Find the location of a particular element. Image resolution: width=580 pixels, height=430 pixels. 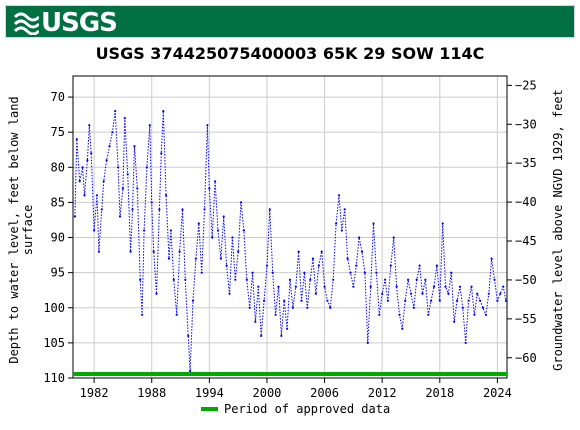

legend-label: Period of approved data is located at coordinates (307, 409).